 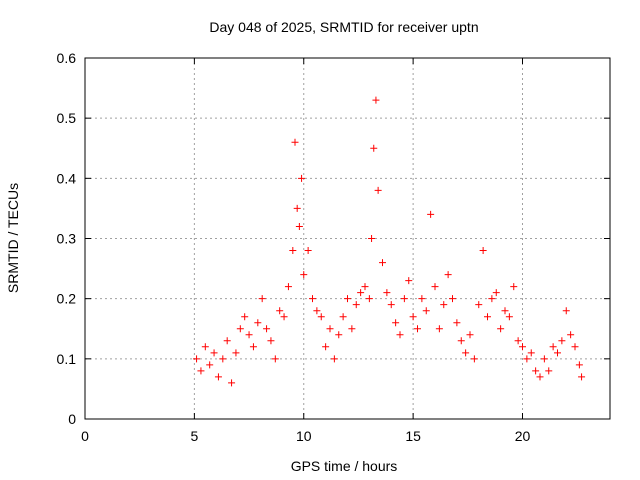 What do you see at coordinates (304, 436) in the screenshot?
I see `x-tick-label: 10` at bounding box center [304, 436].